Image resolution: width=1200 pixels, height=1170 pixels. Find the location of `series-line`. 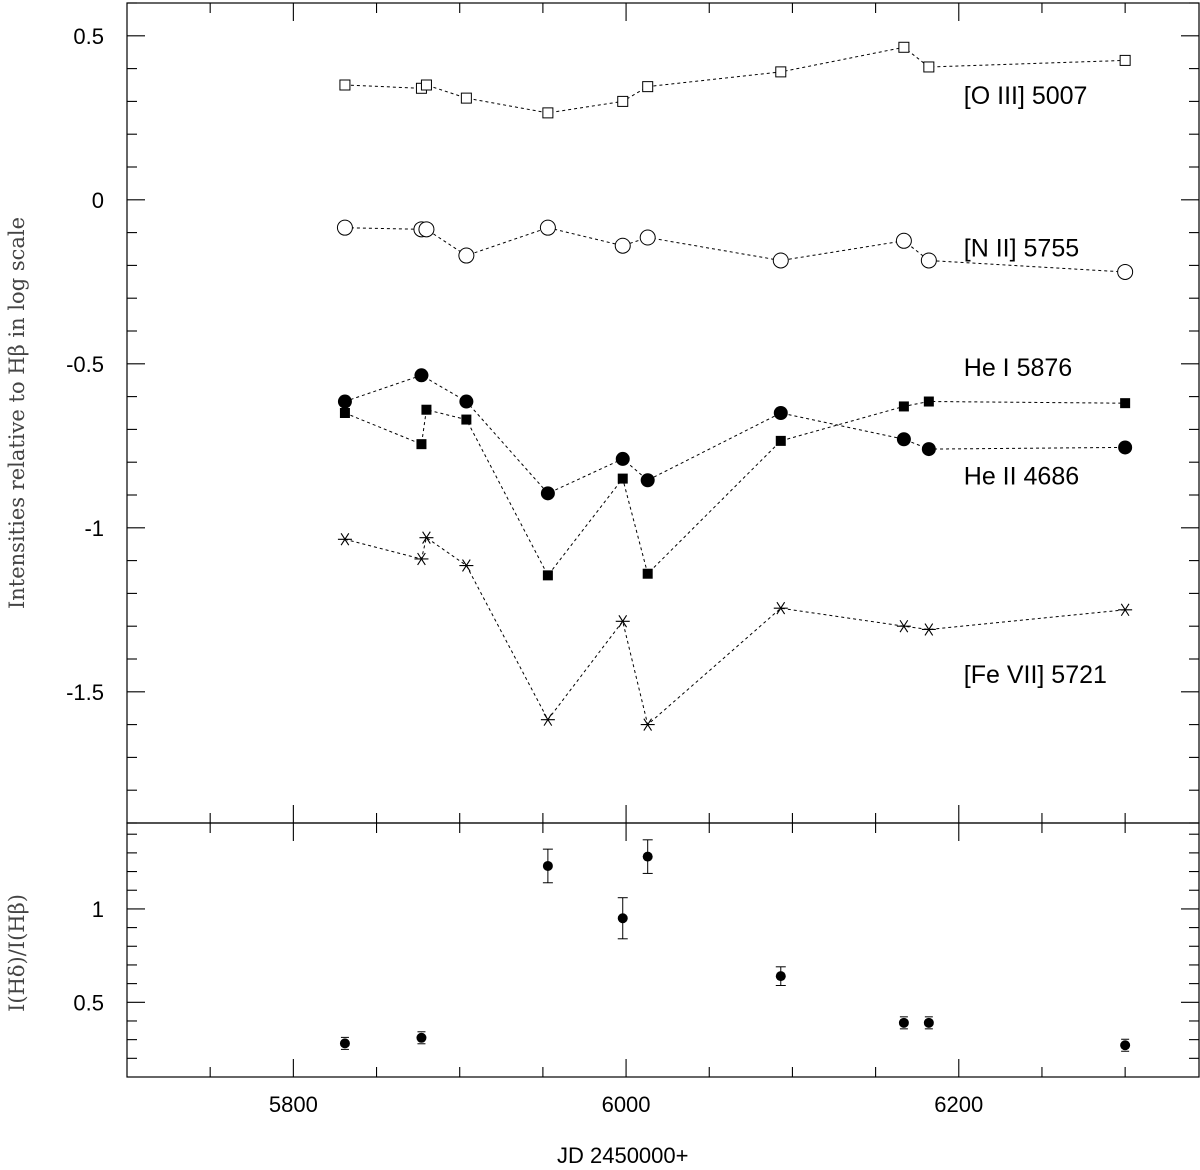

series-line is located at coordinates (735, 434).